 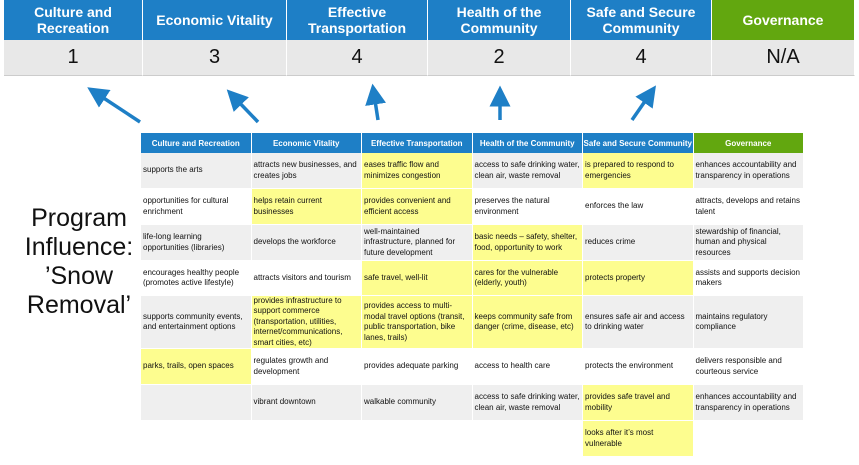 What do you see at coordinates (783, 20) in the screenshot?
I see `summary-header: Governance` at bounding box center [783, 20].